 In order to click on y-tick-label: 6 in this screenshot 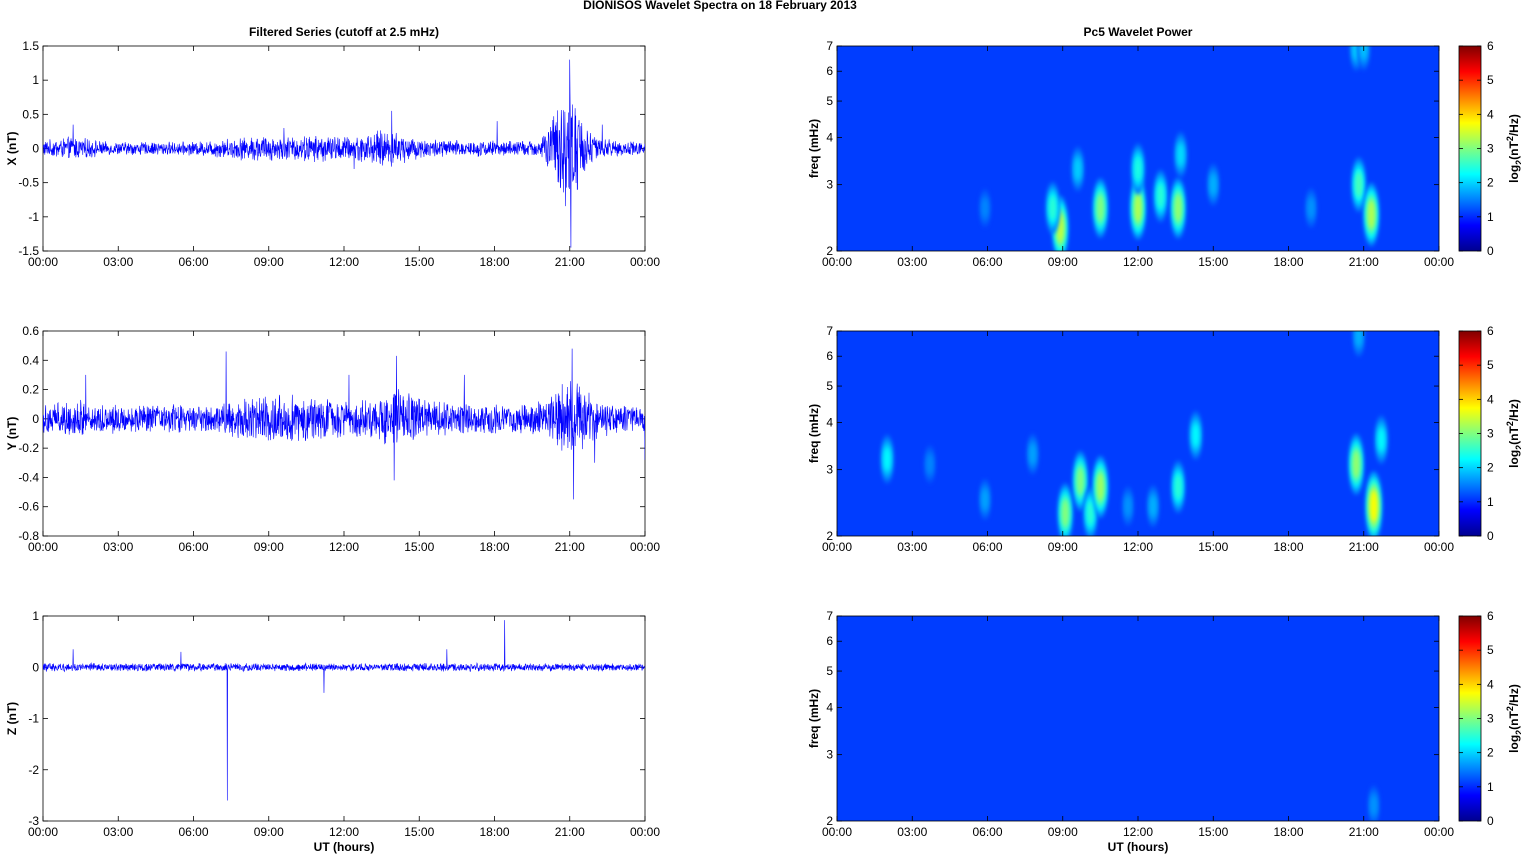, I will do `click(829, 641)`.